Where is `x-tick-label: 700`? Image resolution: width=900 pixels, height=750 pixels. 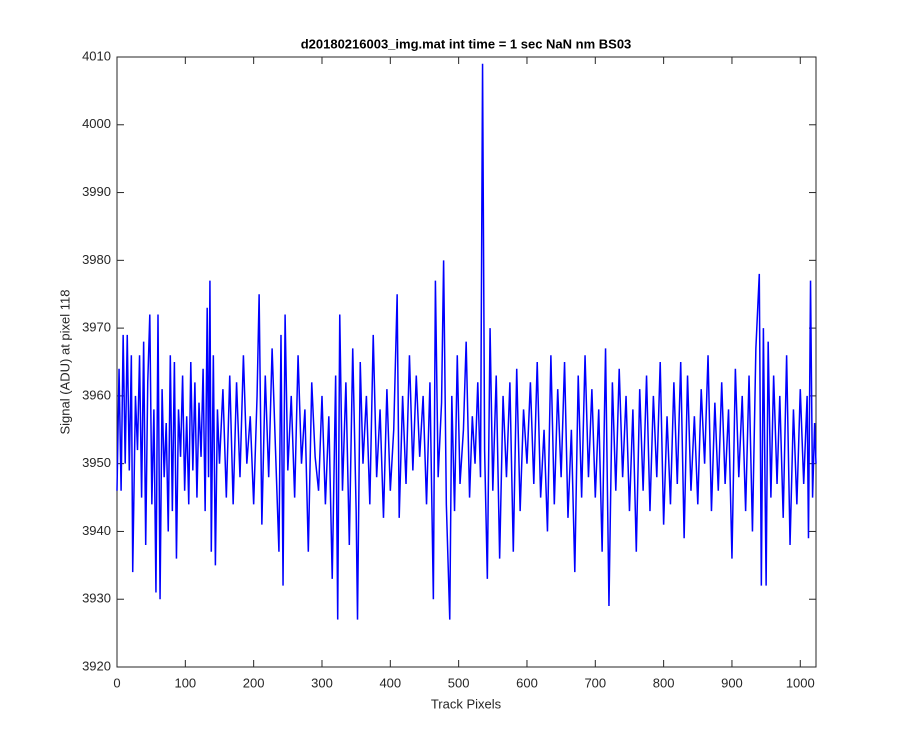 x-tick-label: 700 is located at coordinates (595, 682).